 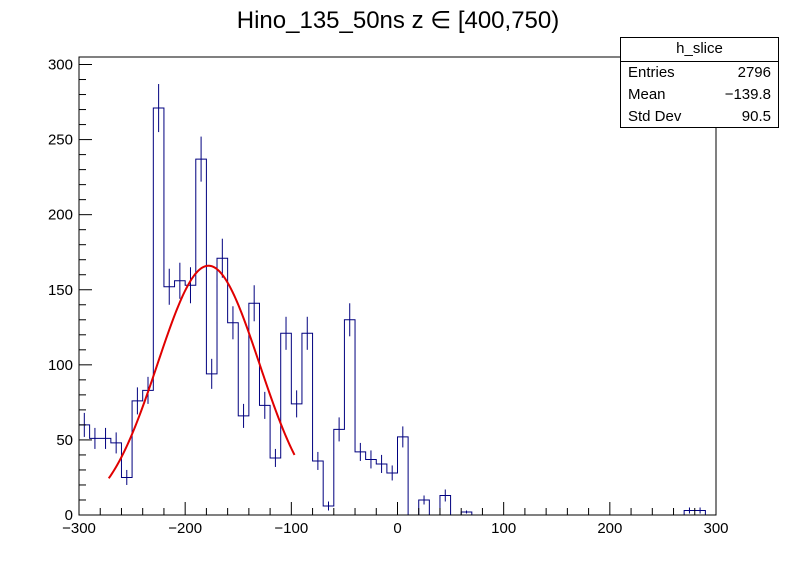 I want to click on chart-title: Hino_135_50ns z ∈ [400,750), so click(x=398, y=20).